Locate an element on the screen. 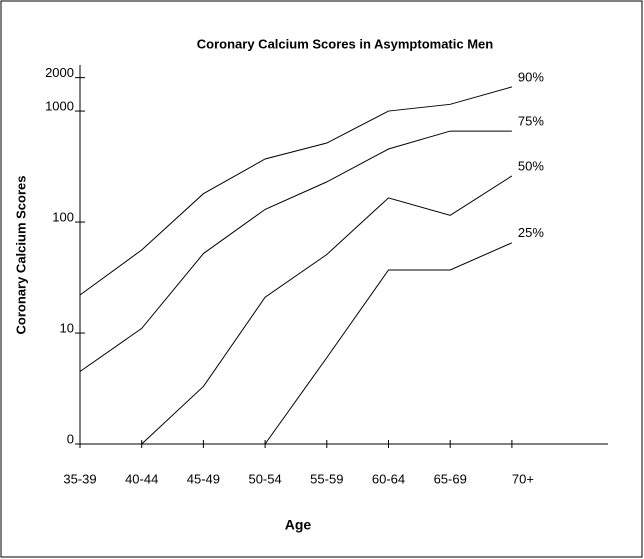 This screenshot has height=559, width=644. x-axis-label: Age is located at coordinates (298, 525).